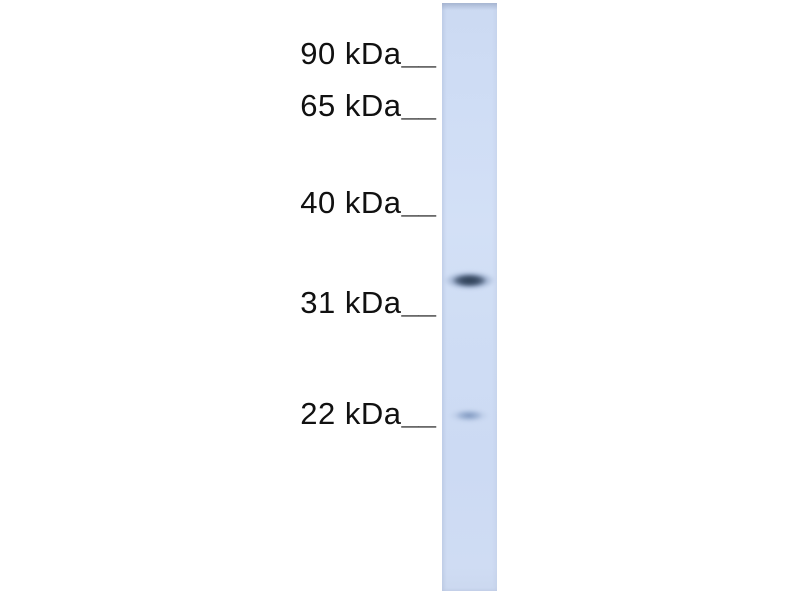 This screenshot has height=600, width=800. I want to click on protein-band-strong, so click(469, 280).